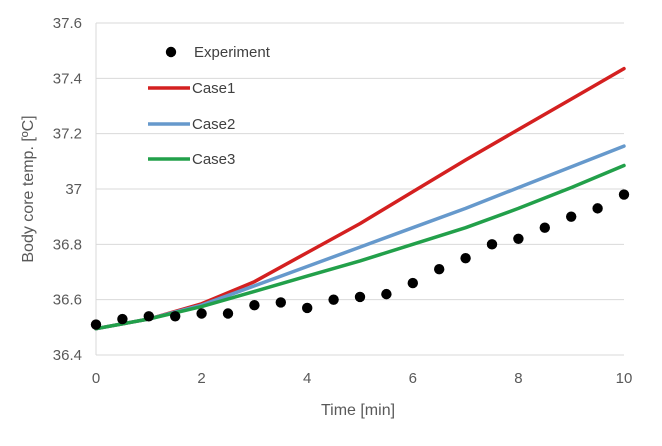  What do you see at coordinates (232, 52) in the screenshot?
I see `legend-label-experiment: Experiment` at bounding box center [232, 52].